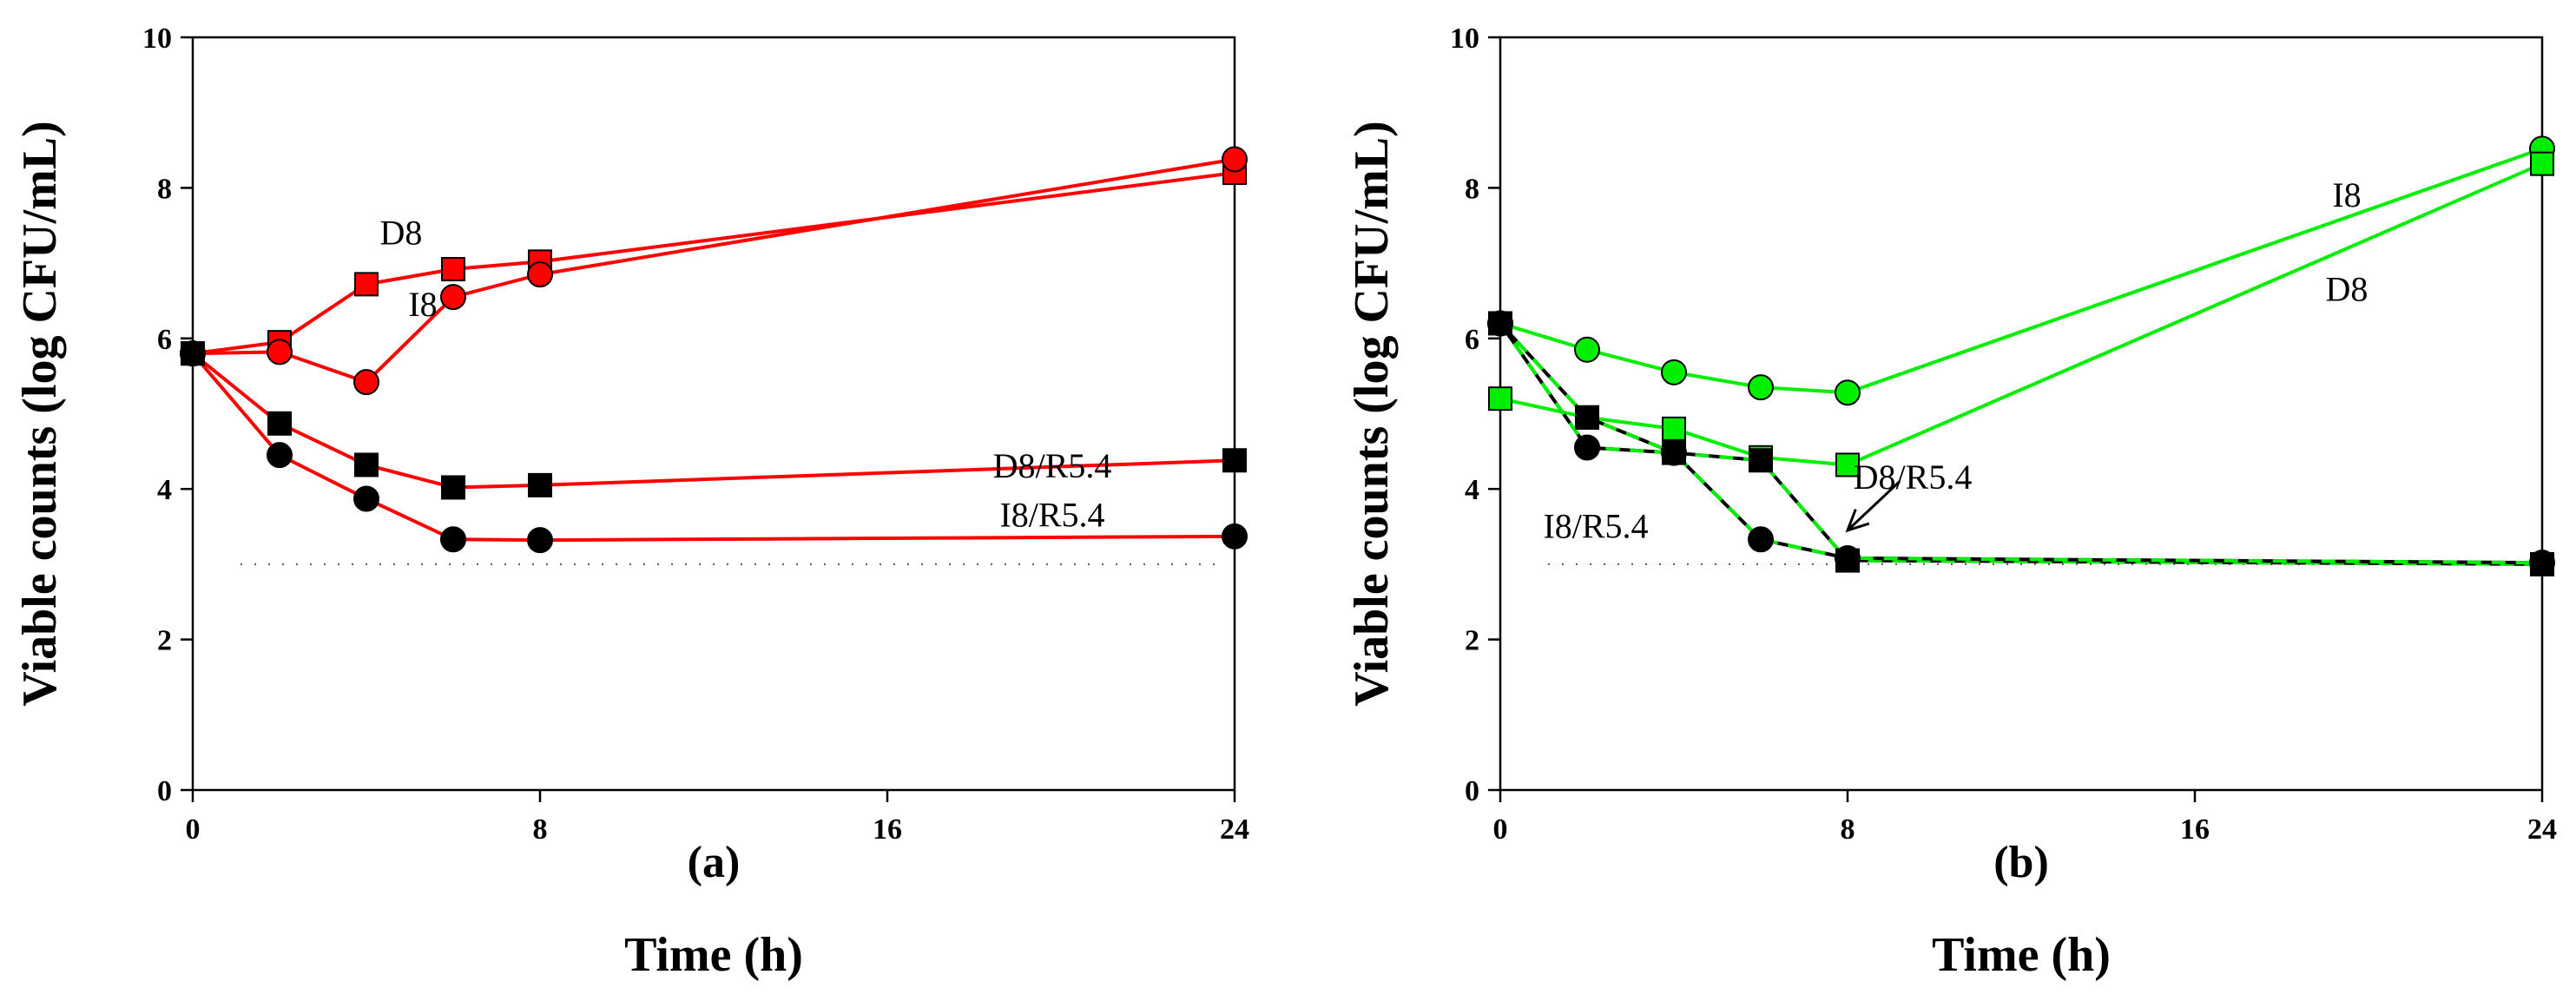 The image size is (2576, 1001). Describe the element at coordinates (714, 862) in the screenshot. I see `panel-label: (a)` at that location.